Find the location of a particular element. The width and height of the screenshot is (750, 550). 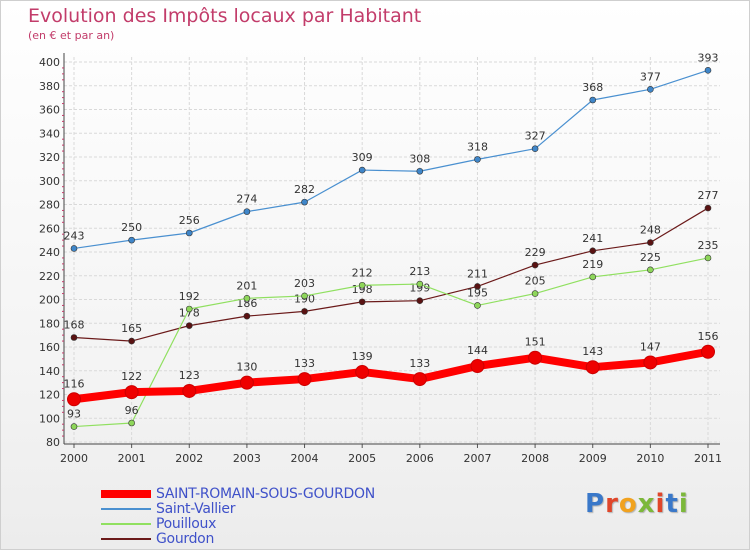

x-tick-label: 2006 is located at coordinates (420, 458).